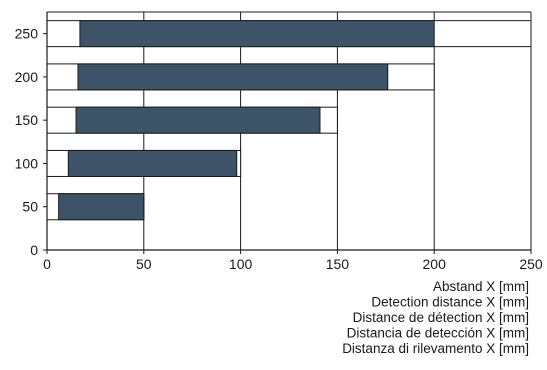  I want to click on x-axis-label-line-3: Distancia de detección X [mm], so click(438, 333).